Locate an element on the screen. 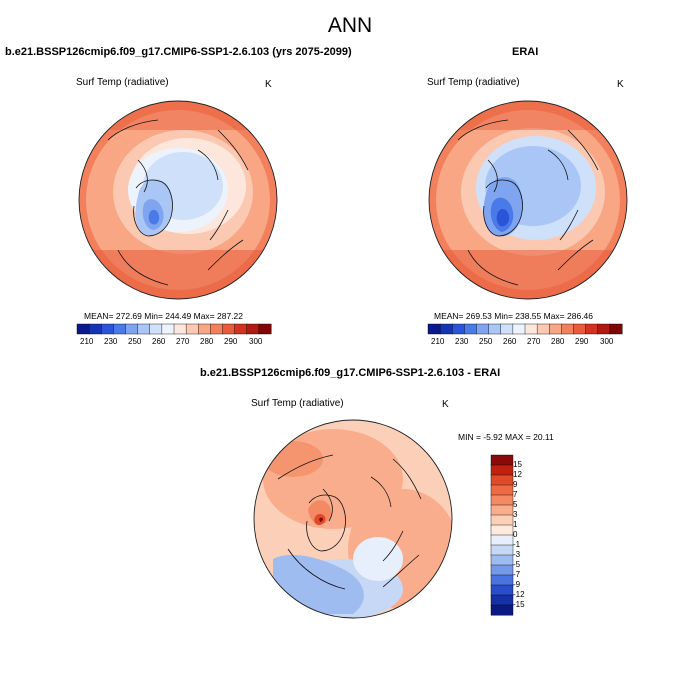 The image size is (700, 700). panel-3-colorbar-labels: 15 12 9 7 5 3 1 0 -1 -3 -5 -7 -9 -12 -15 is located at coordinates (528, 535).